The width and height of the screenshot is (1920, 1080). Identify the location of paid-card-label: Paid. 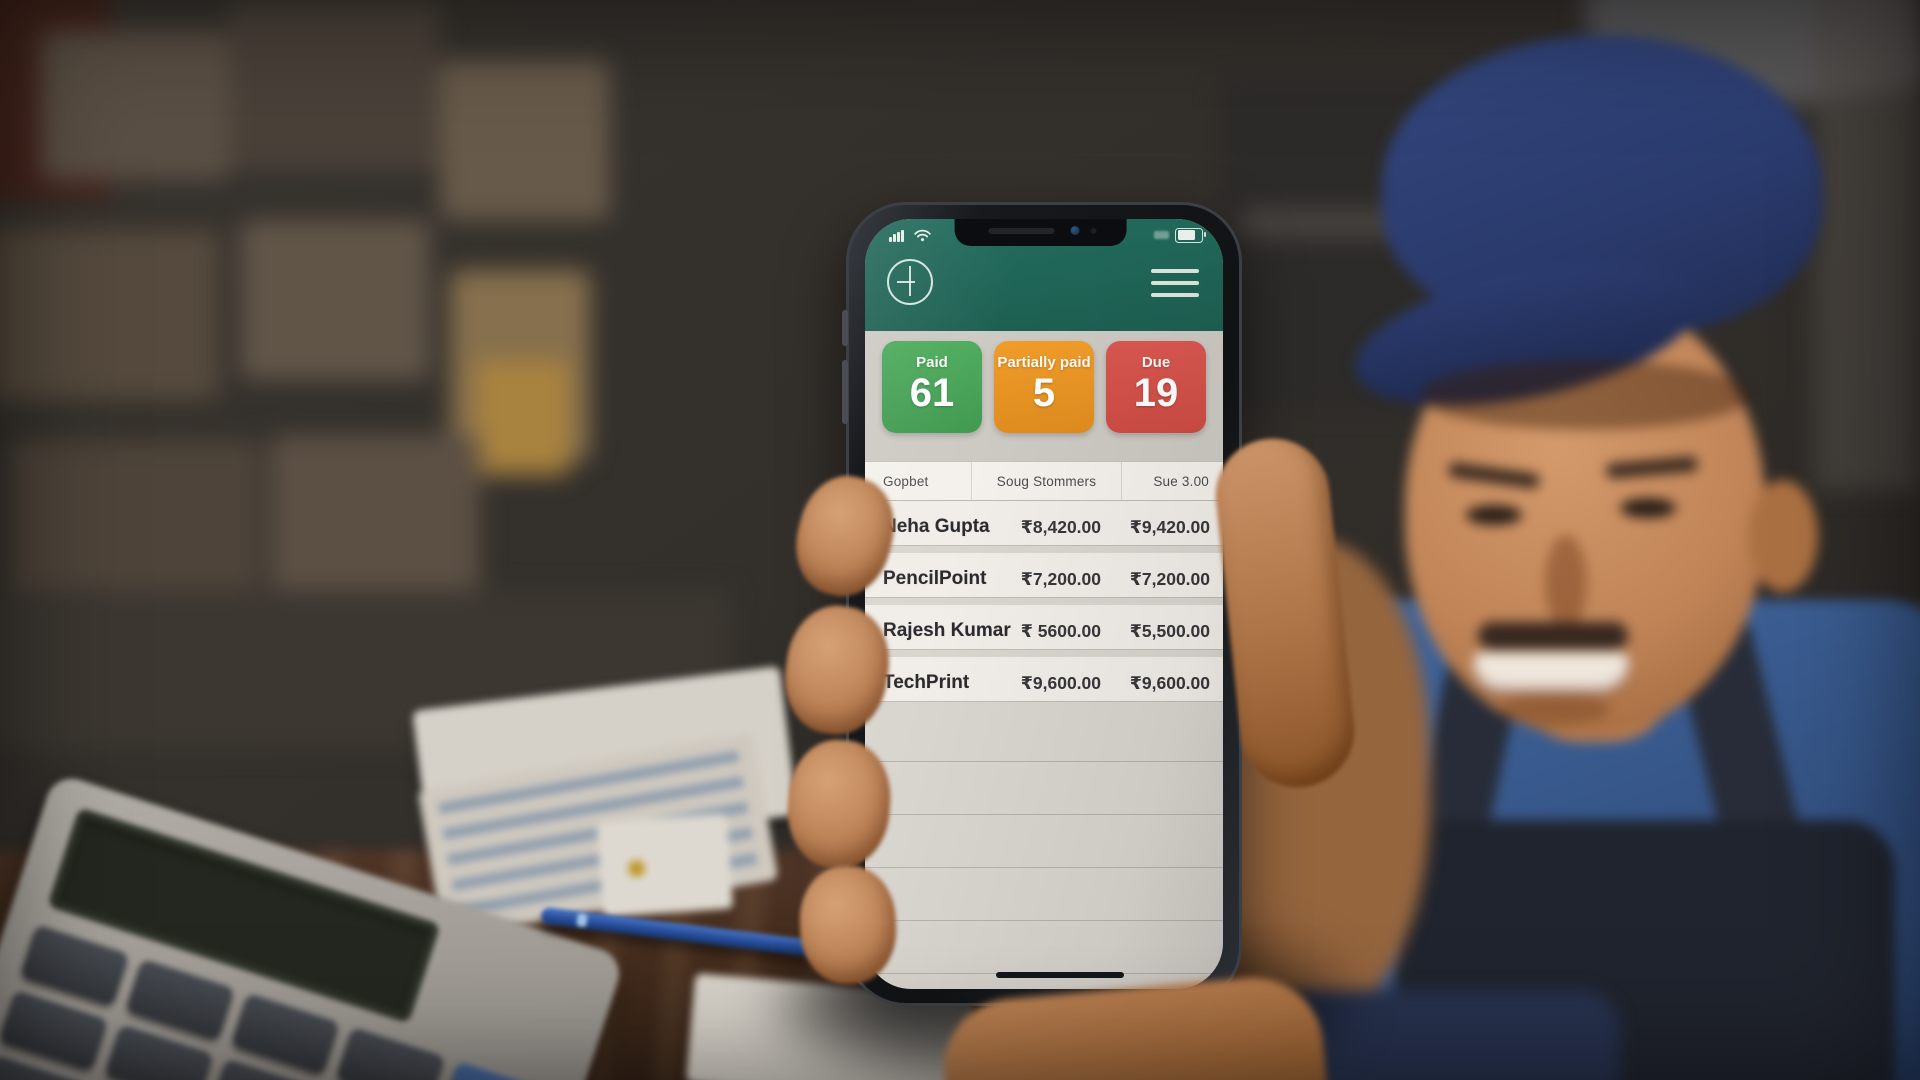
(932, 362).